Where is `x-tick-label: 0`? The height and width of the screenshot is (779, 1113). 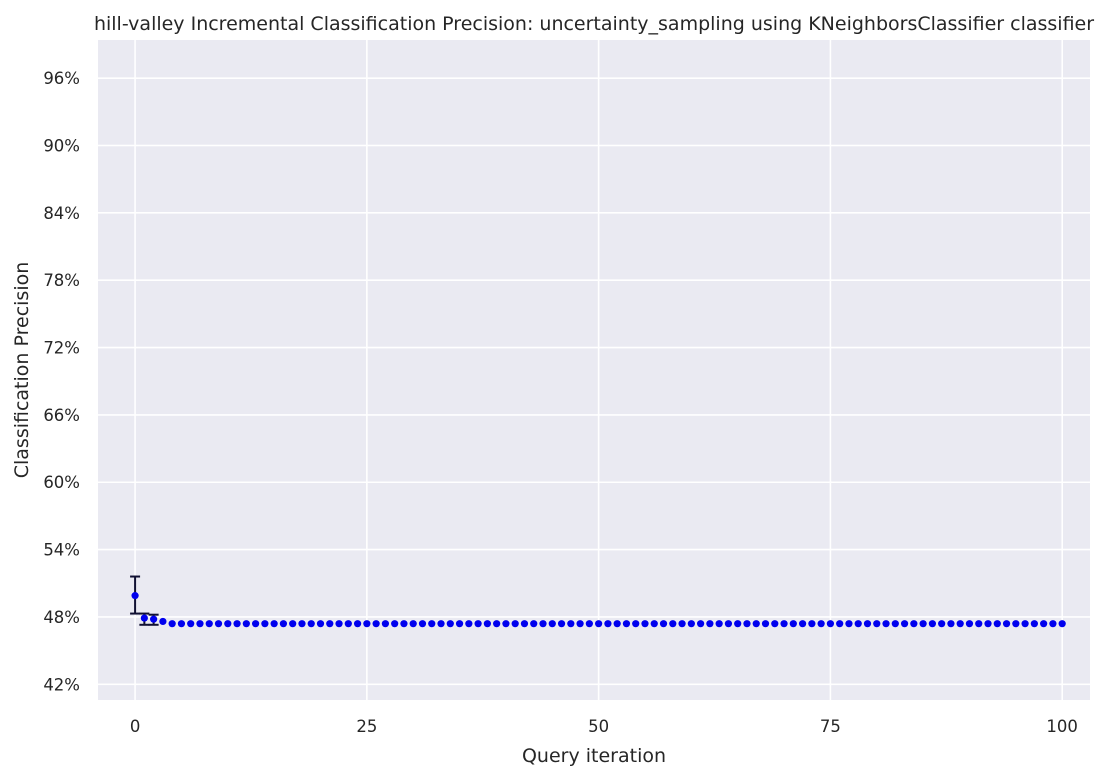 x-tick-label: 0 is located at coordinates (135, 726).